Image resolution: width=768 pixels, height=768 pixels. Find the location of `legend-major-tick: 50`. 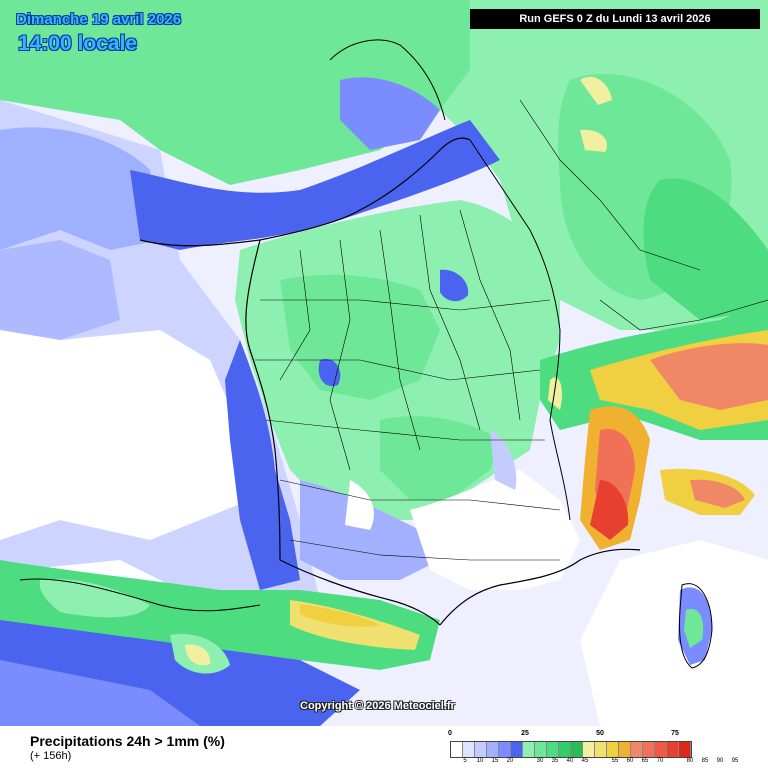

legend-major-tick: 50 is located at coordinates (600, 733).